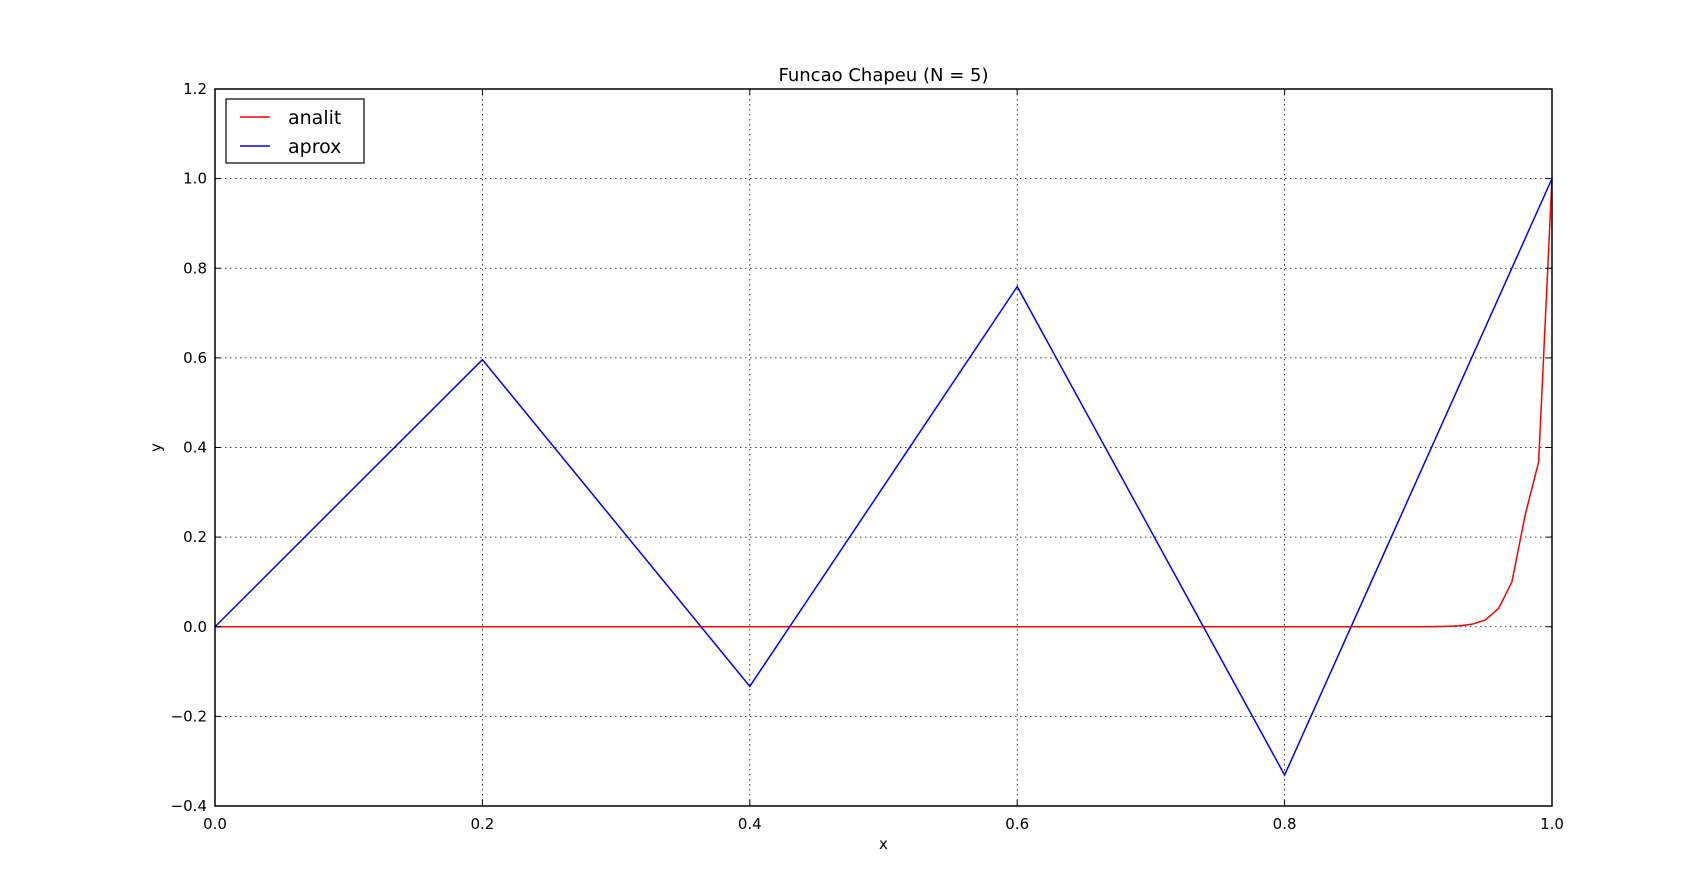 The height and width of the screenshot is (887, 1707). What do you see at coordinates (195, 358) in the screenshot?
I see `y-tick-label: 0.6` at bounding box center [195, 358].